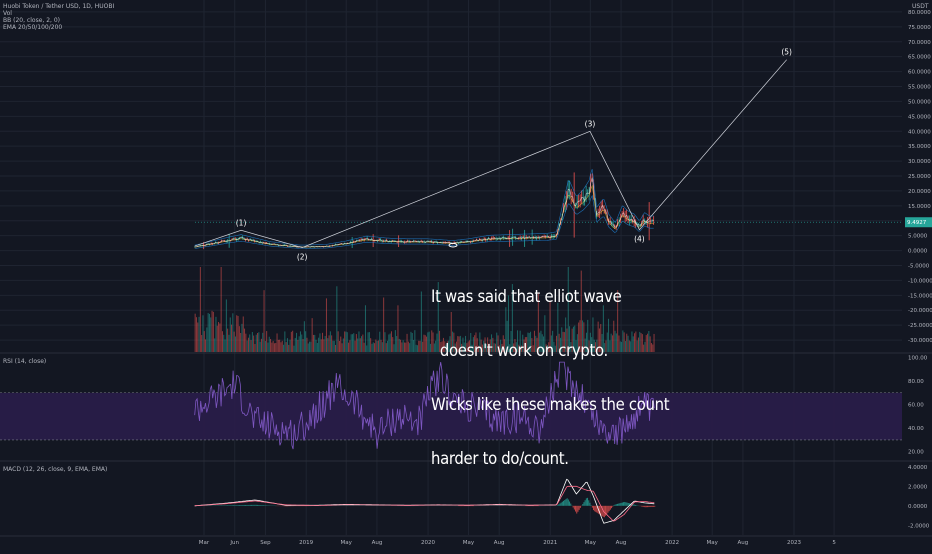  Describe the element at coordinates (347, 543) in the screenshot. I see `time-tick-label: May` at that location.